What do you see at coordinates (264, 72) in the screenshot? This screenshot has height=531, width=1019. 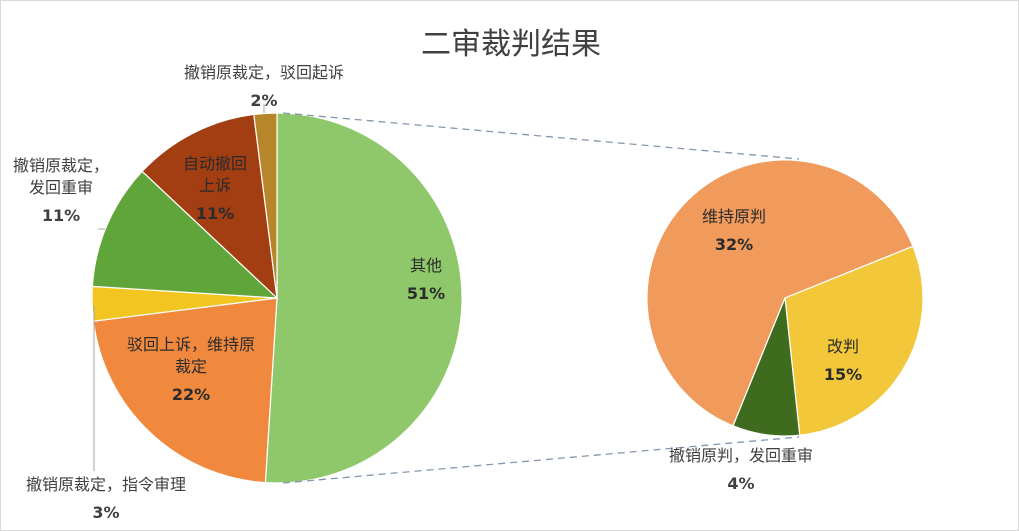 I see `slice-label-text: 撤销原裁定，驳回起诉` at bounding box center [264, 72].